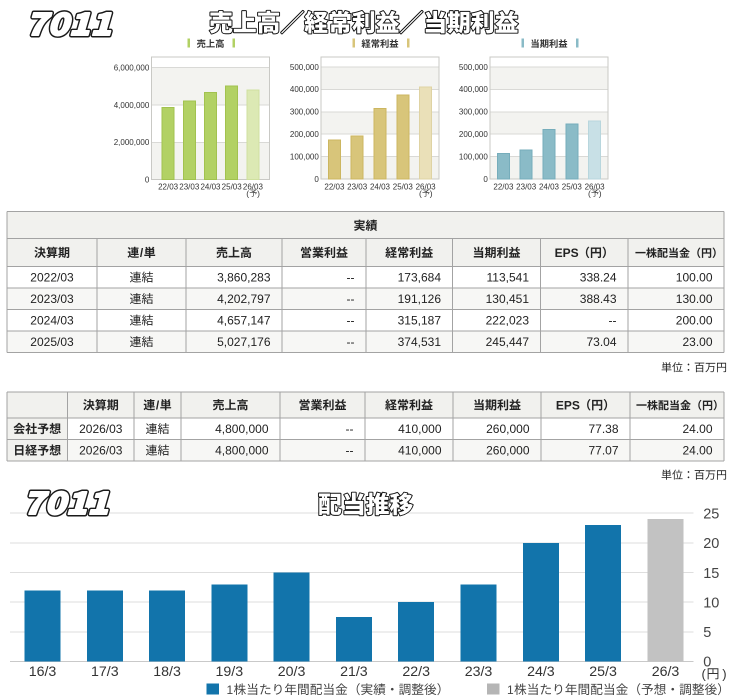 The image size is (730, 700). Describe the element at coordinates (420, 321) in the screenshot. I see `svg-text: 315,187` at that location.